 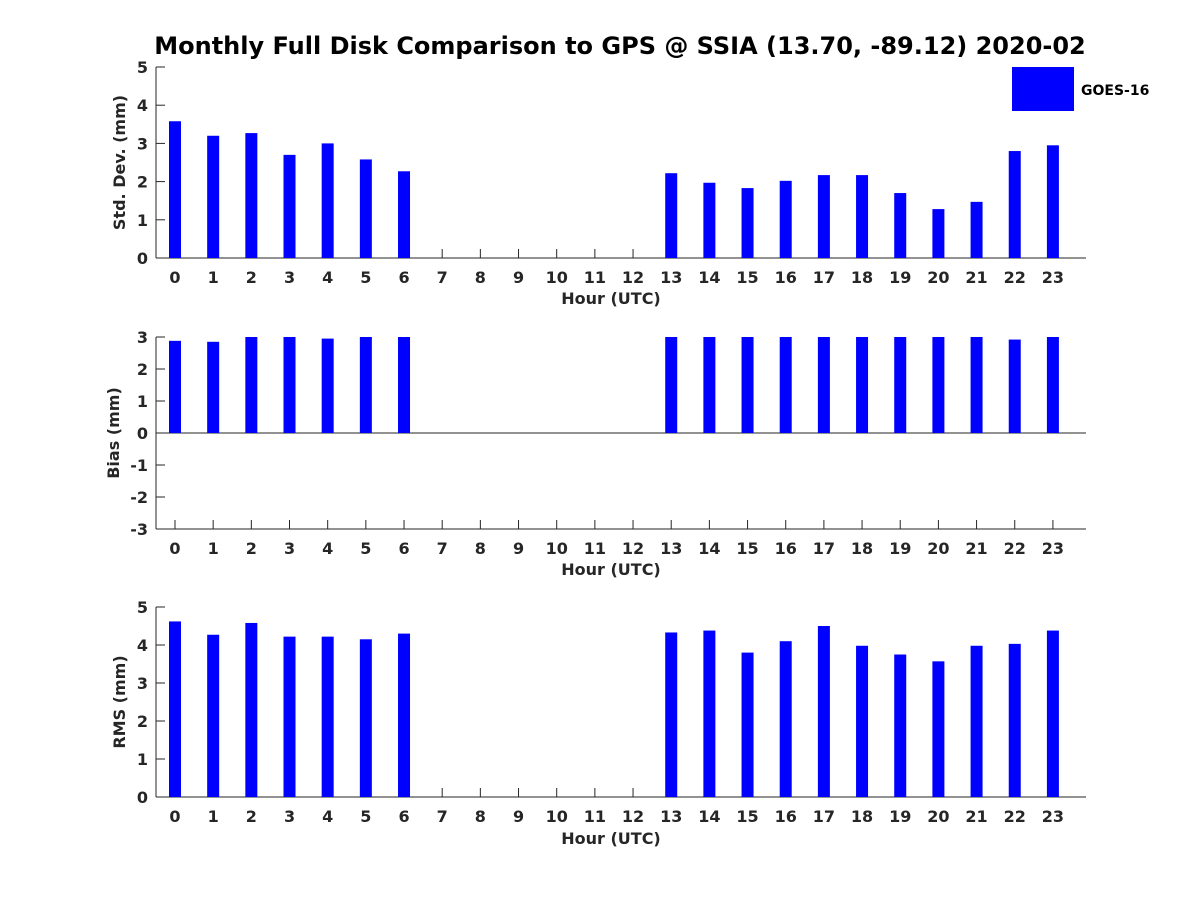 What do you see at coordinates (976, 548) in the screenshot?
I see `bias-x-tick-label: 21` at bounding box center [976, 548].